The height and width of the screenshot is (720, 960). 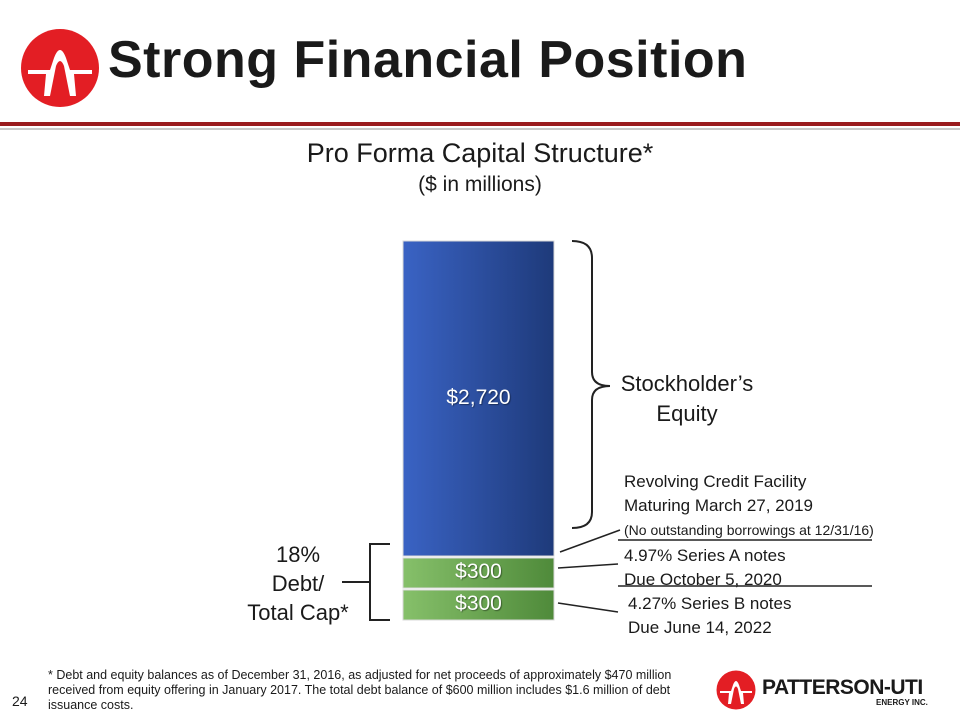 I want to click on bar-series-b-notes, so click(x=478, y=605).